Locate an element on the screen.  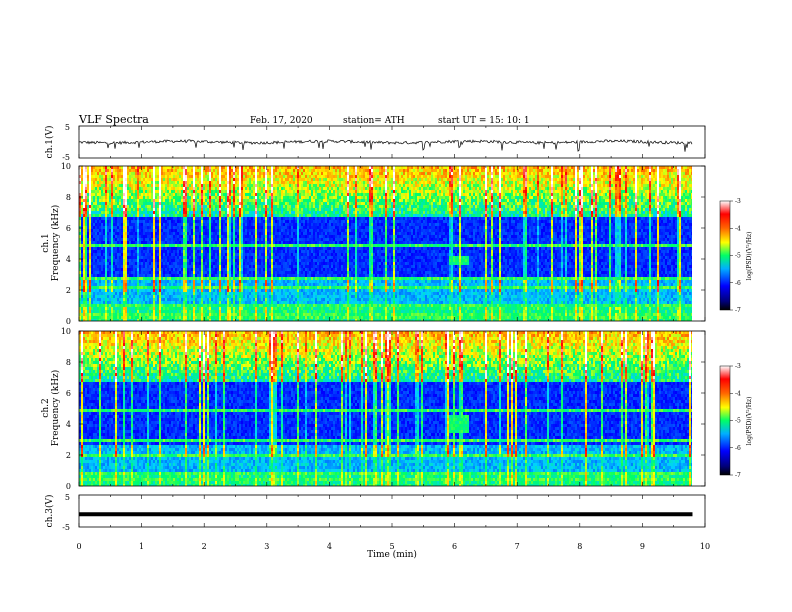
ch1-ytick-bottom: -5 is located at coordinates (66, 157).